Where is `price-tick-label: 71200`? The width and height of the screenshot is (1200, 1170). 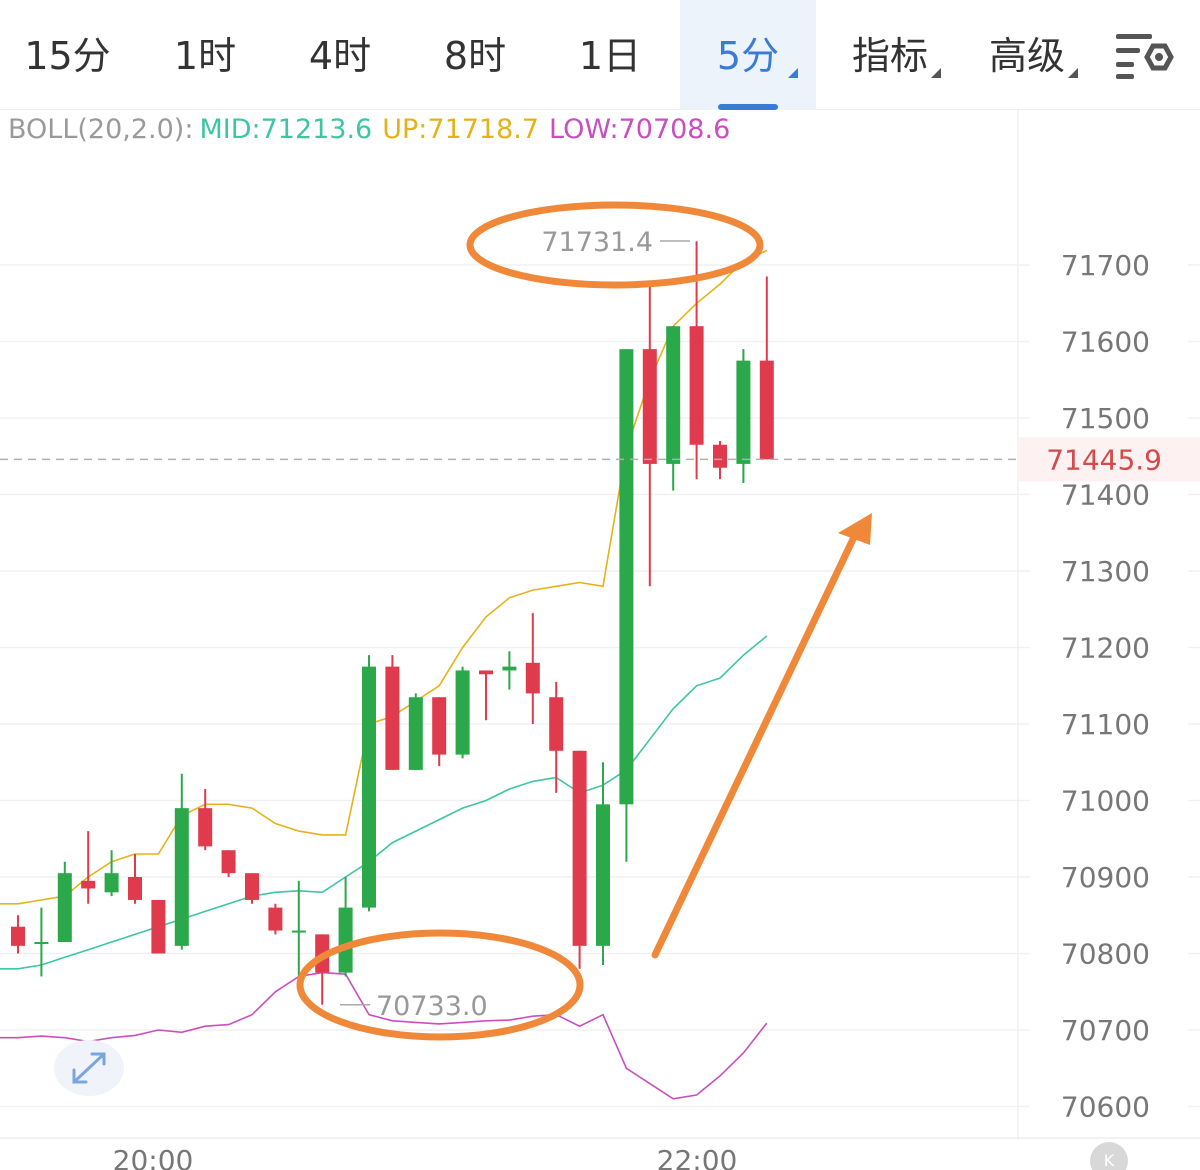
price-tick-label: 71200 is located at coordinates (1105, 648).